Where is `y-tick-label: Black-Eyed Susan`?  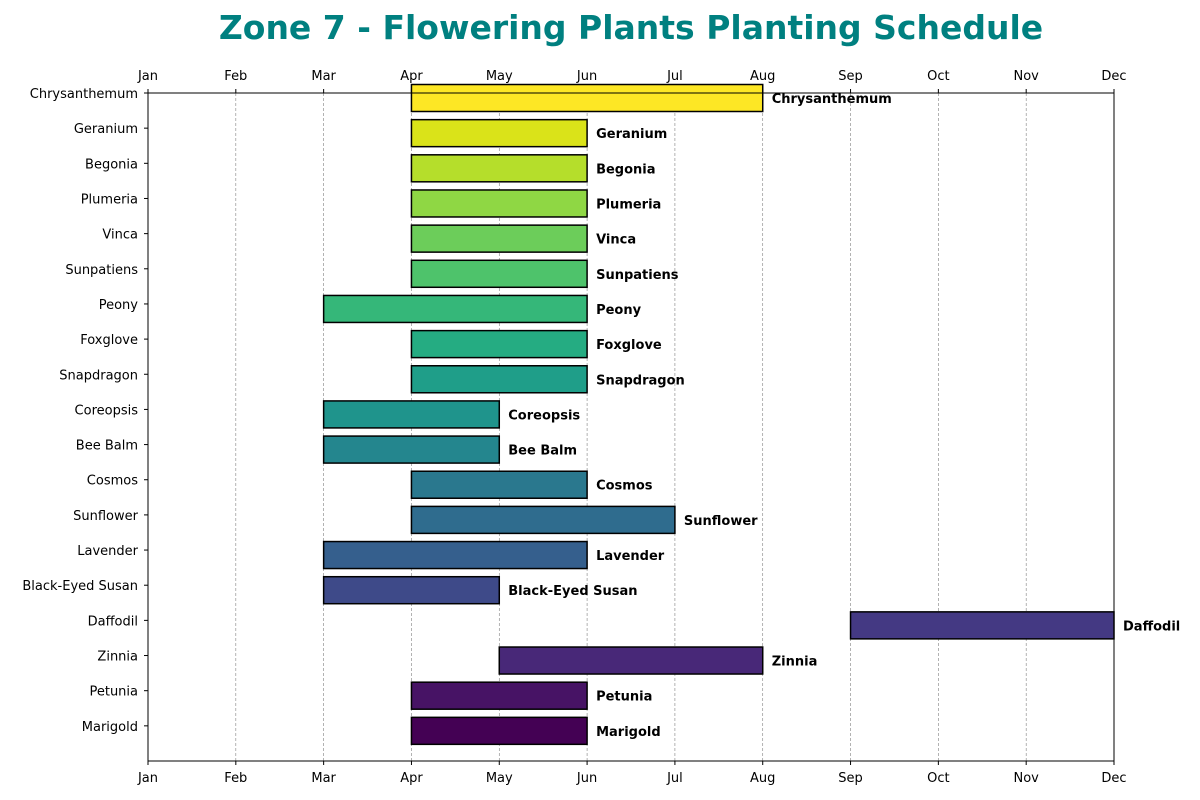
y-tick-label: Black-Eyed Susan is located at coordinates (80, 586).